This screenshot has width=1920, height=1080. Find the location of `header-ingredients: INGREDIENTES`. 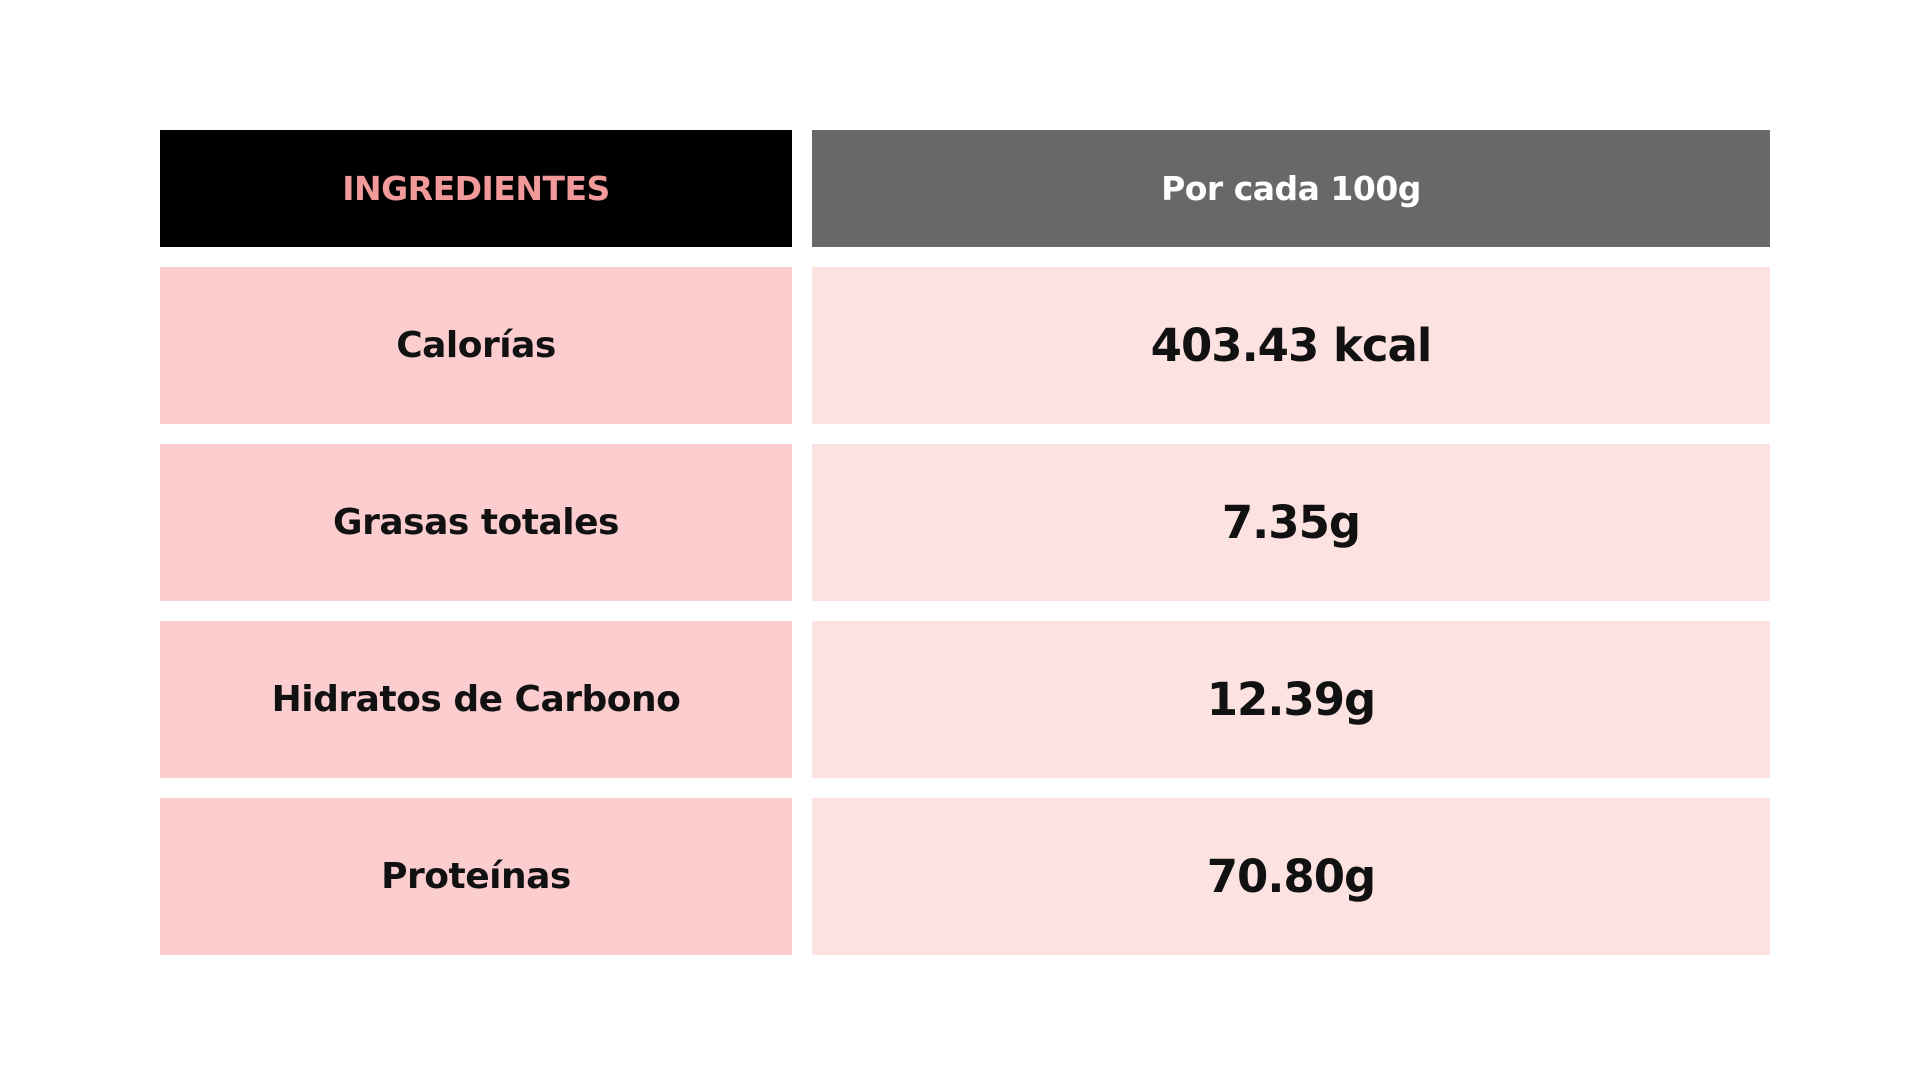

header-ingredients: INGREDIENTES is located at coordinates (476, 188).